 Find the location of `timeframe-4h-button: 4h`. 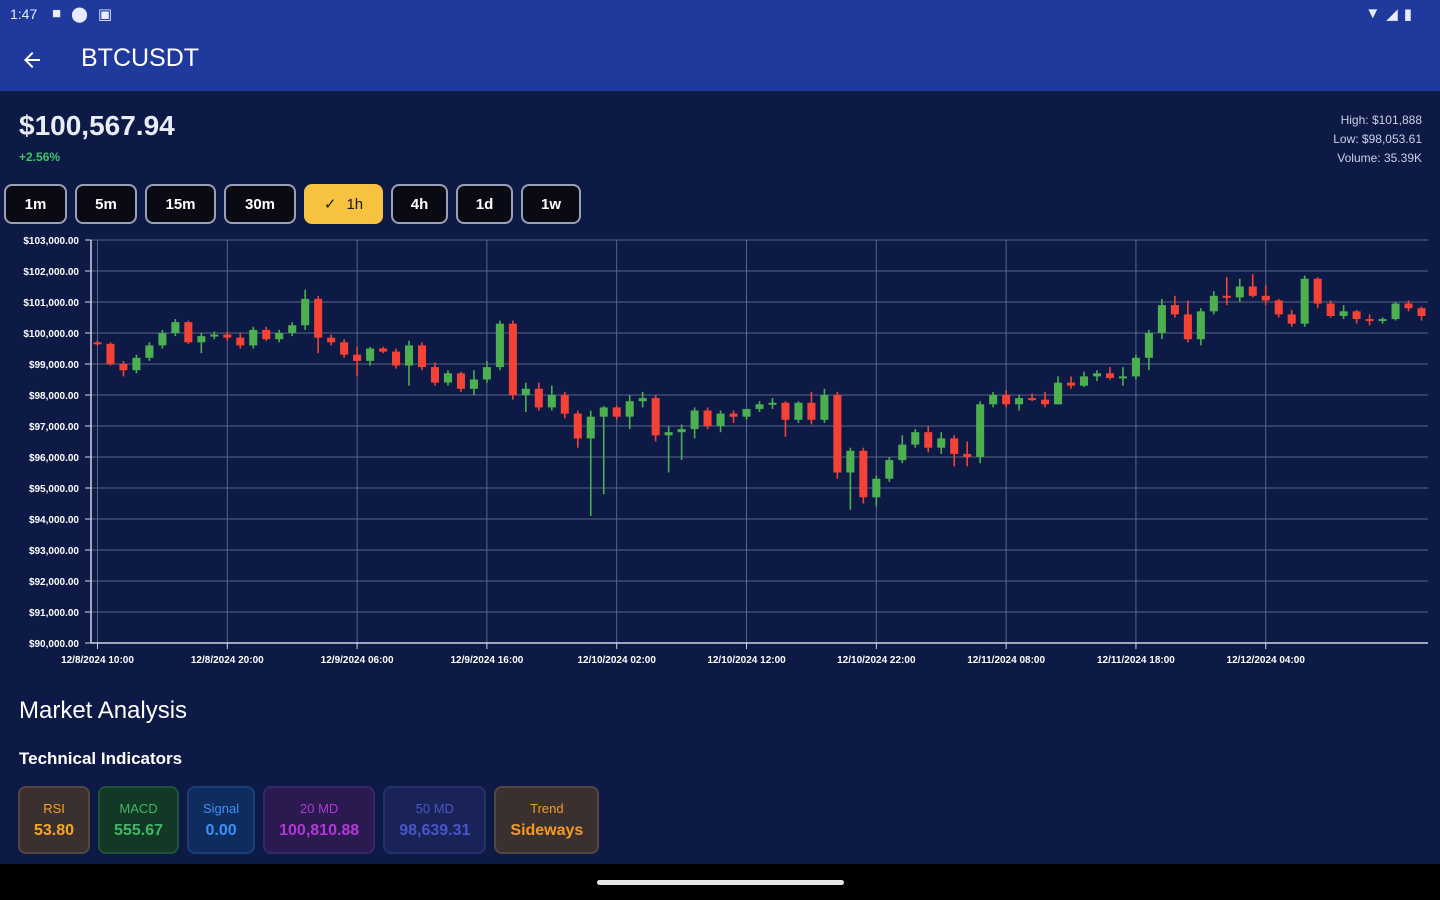

timeframe-4h-button: 4h is located at coordinates (419, 204).